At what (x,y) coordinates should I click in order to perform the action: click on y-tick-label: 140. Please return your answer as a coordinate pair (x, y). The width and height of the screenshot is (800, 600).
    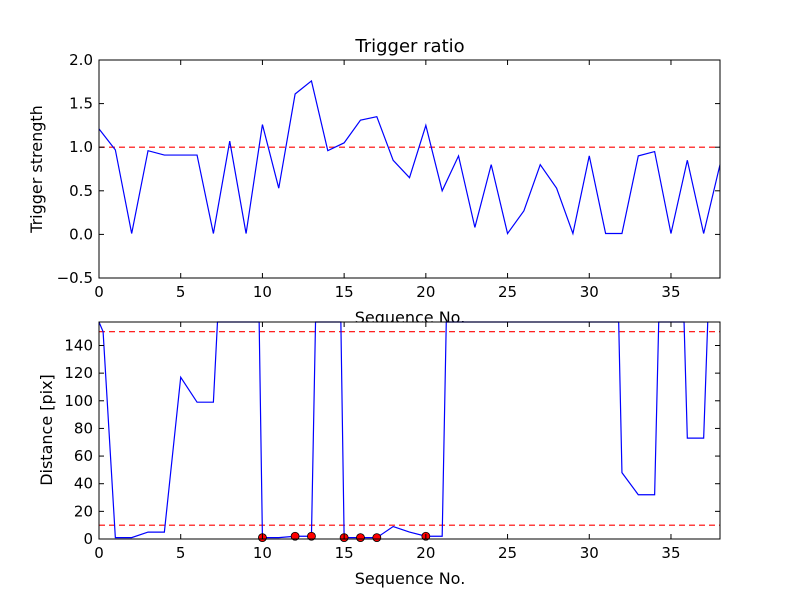
    Looking at the image, I should click on (78, 345).